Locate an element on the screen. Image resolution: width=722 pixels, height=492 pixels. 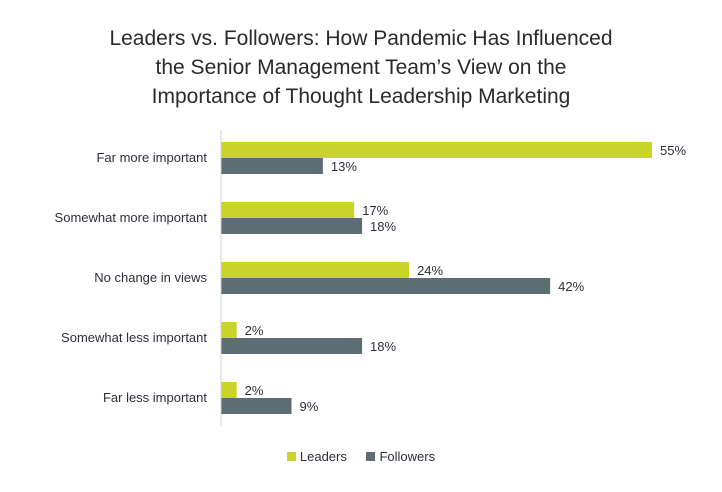
category-label: No change in views is located at coordinates (150, 277).